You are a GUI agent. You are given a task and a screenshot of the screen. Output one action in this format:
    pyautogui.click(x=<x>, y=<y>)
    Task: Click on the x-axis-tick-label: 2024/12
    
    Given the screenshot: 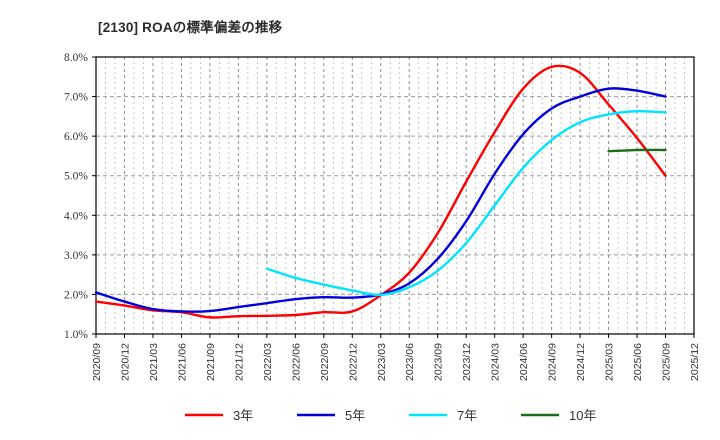 What is the action you would take?
    pyautogui.click(x=581, y=362)
    